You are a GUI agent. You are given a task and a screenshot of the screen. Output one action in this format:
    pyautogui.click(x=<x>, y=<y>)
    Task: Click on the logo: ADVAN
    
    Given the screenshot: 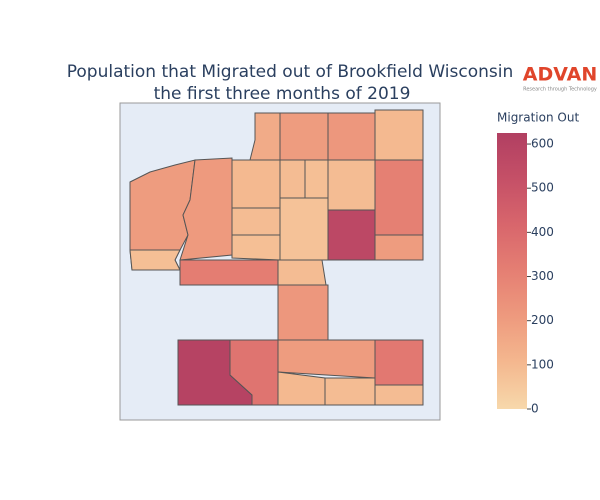 What is the action you would take?
    pyautogui.click(x=560, y=75)
    